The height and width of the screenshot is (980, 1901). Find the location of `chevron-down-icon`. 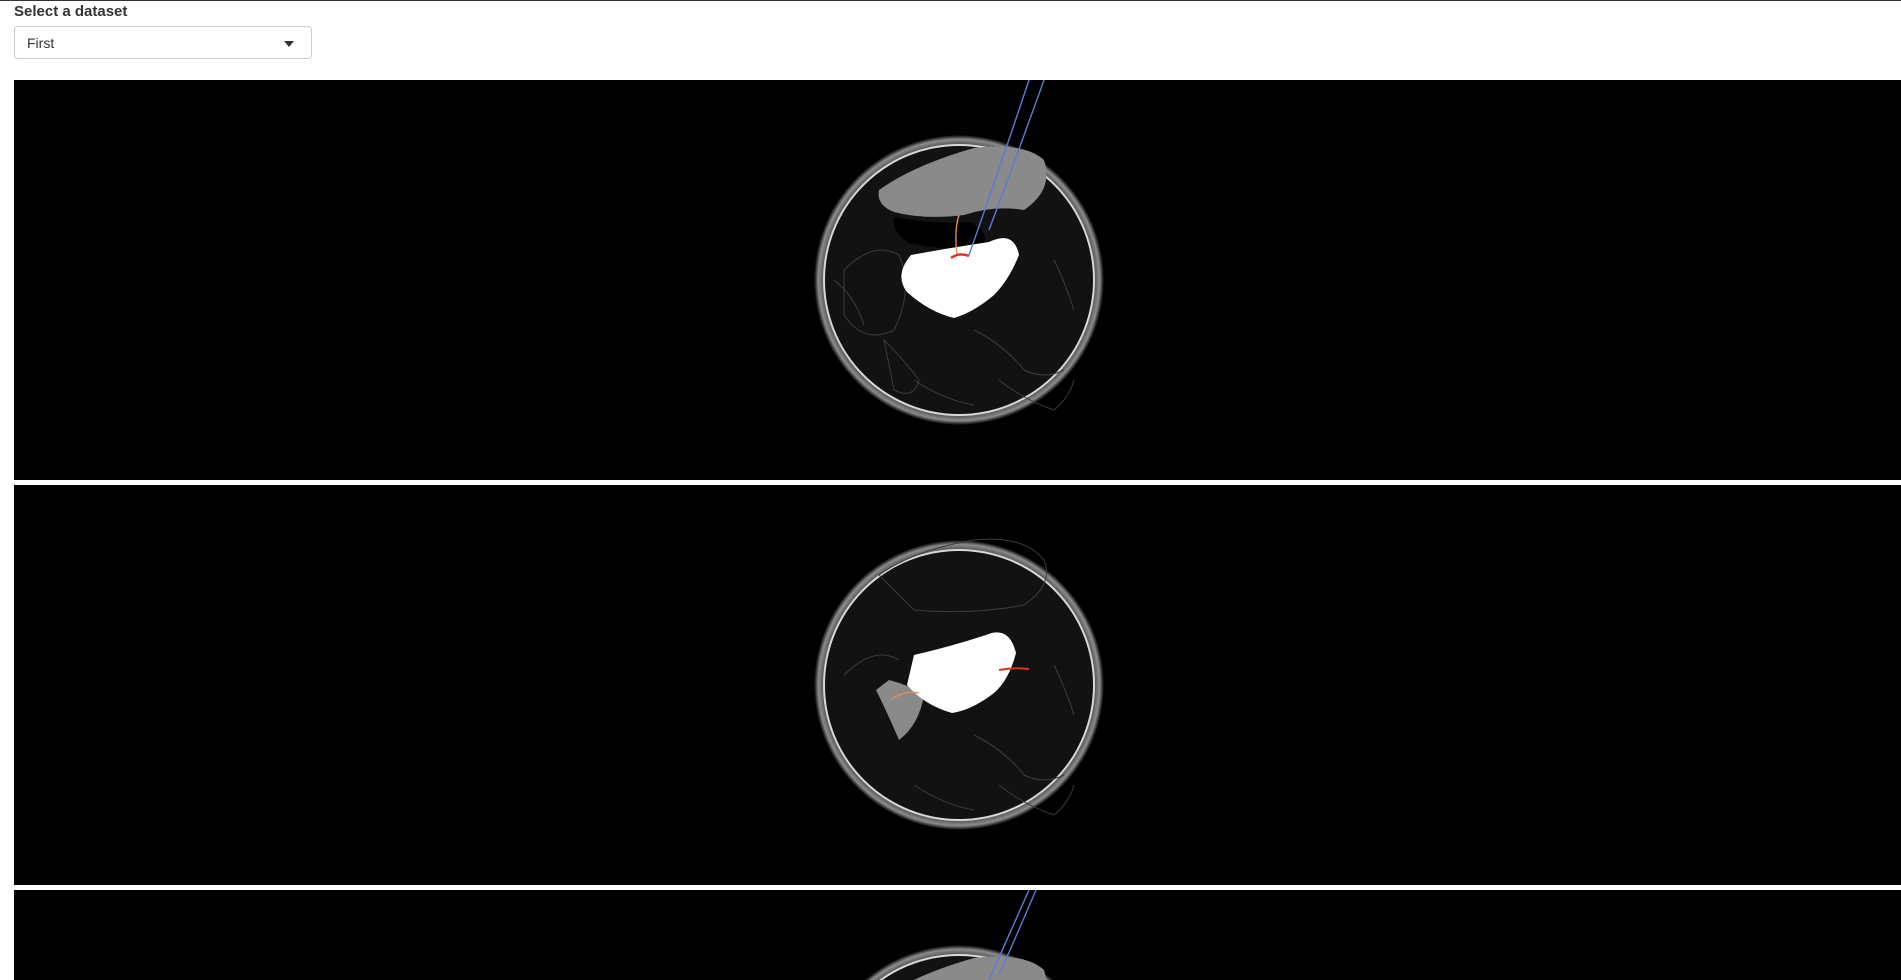

chevron-down-icon is located at coordinates (289, 44).